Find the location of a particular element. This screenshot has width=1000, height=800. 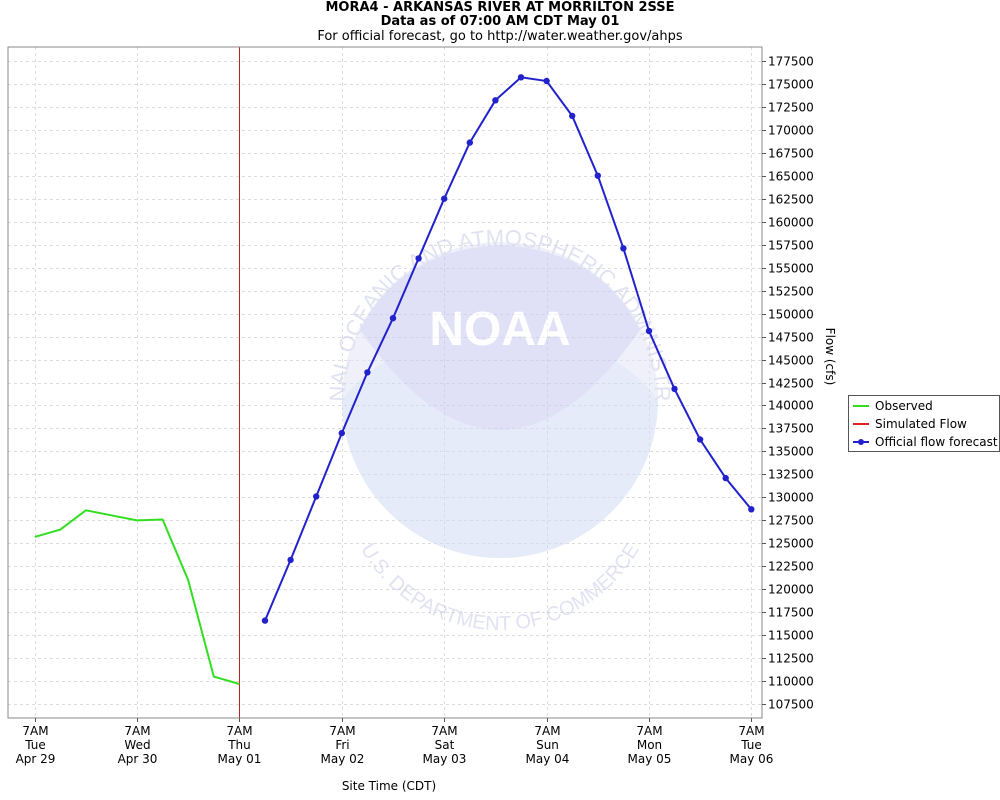

legend-swatch-observed is located at coordinates (861, 406).